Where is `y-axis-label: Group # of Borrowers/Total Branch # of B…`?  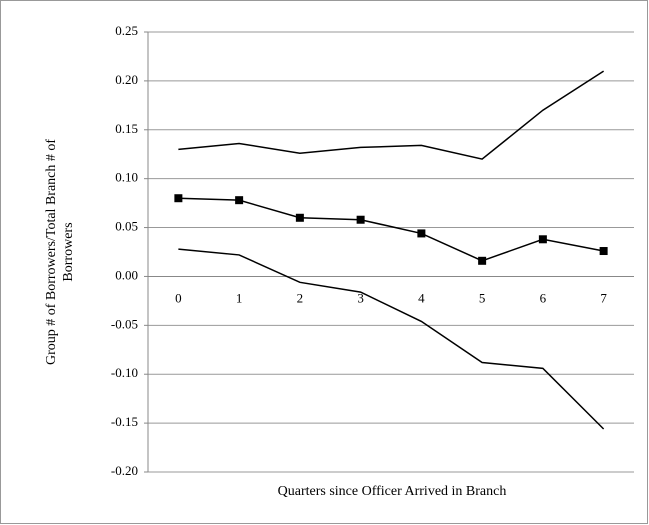 y-axis-label: Group # of Borrowers/Total Branch # of B… is located at coordinates (60, 252).